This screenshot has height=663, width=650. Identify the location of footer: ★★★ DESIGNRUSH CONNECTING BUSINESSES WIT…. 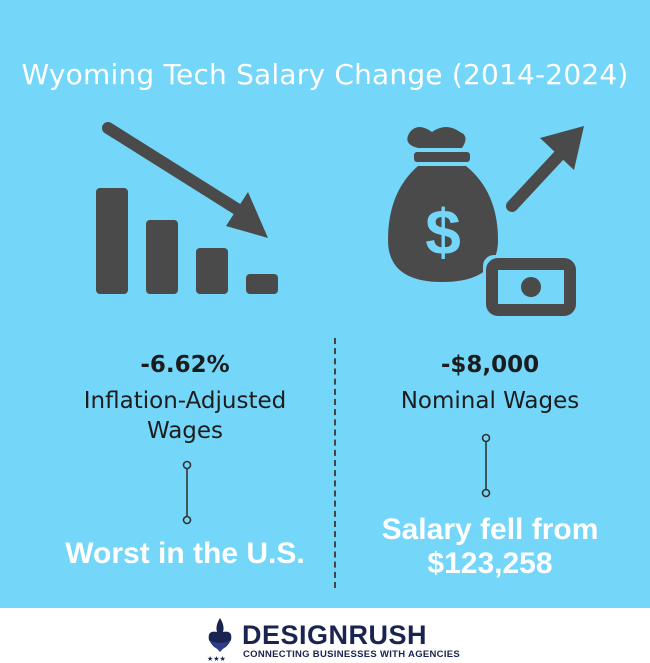
(325, 635).